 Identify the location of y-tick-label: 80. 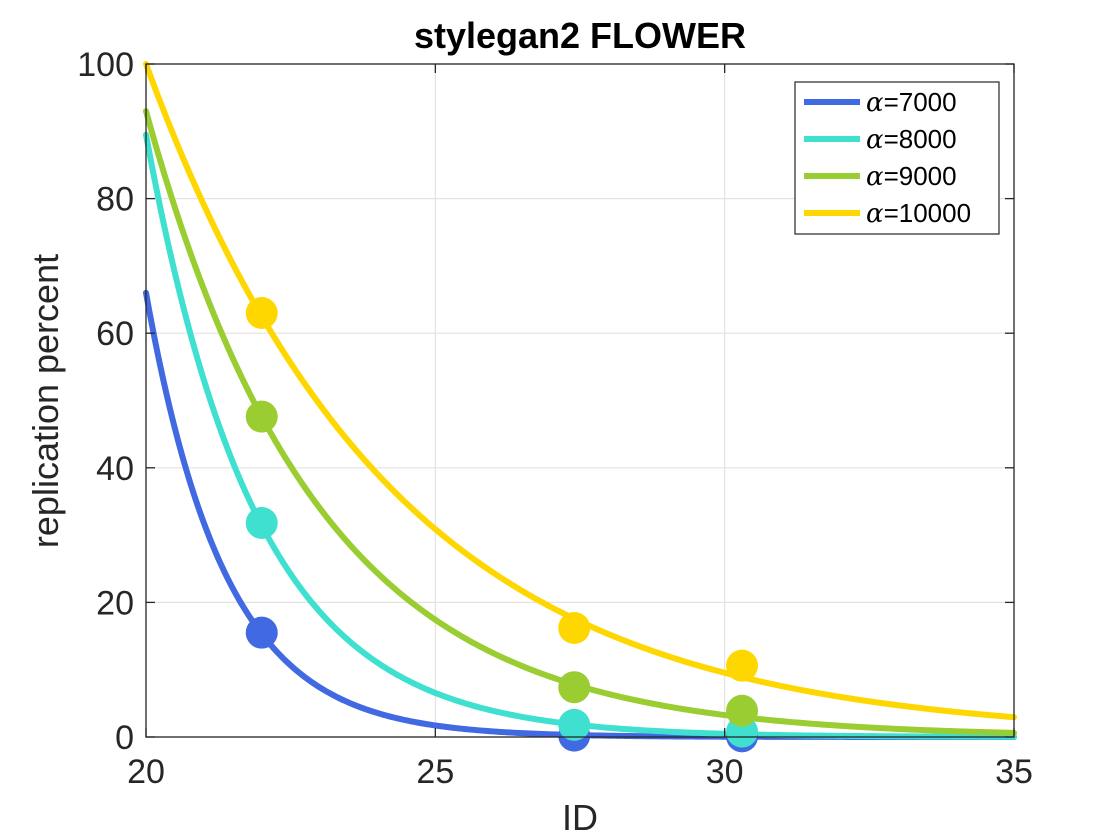
(115, 200).